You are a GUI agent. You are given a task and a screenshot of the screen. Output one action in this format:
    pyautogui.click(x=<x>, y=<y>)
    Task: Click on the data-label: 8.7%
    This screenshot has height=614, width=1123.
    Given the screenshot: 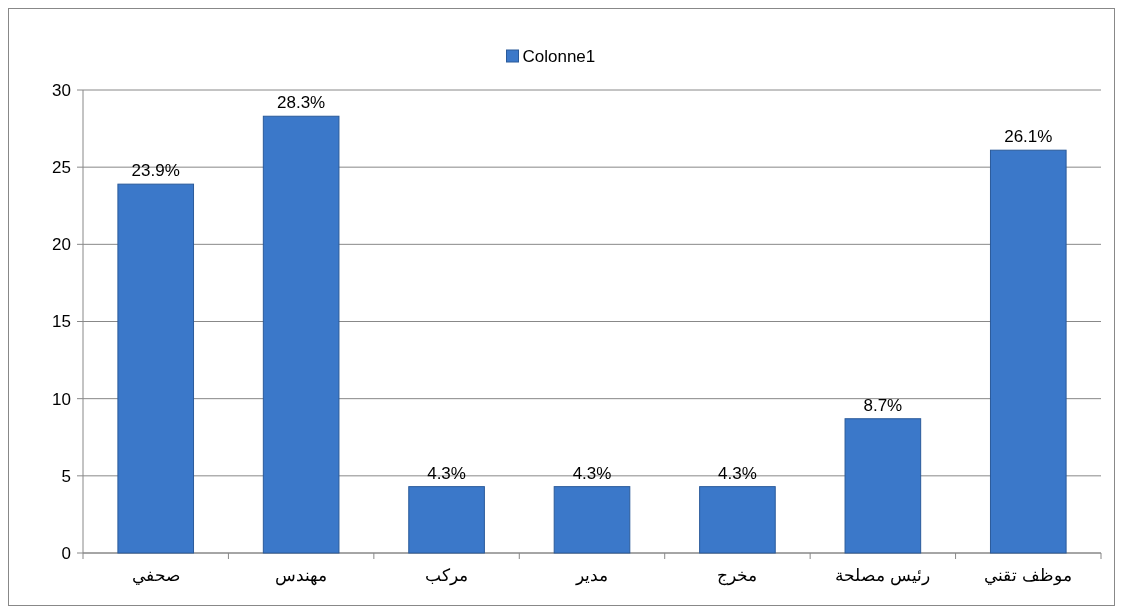 What is the action you would take?
    pyautogui.click(x=883, y=405)
    